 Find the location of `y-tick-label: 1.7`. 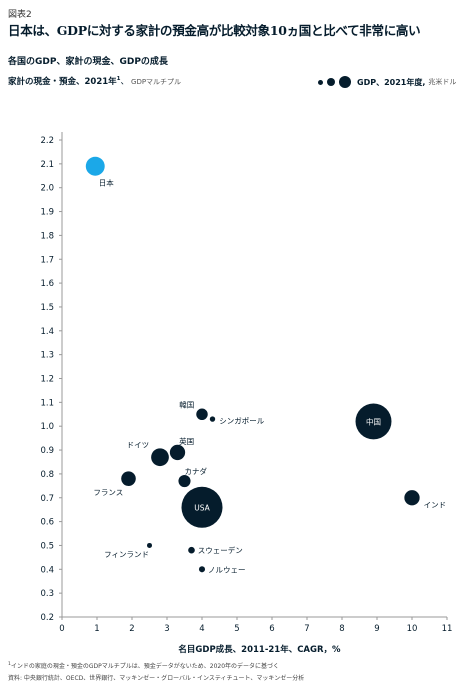

y-tick-label: 1.7 is located at coordinates (47, 260).